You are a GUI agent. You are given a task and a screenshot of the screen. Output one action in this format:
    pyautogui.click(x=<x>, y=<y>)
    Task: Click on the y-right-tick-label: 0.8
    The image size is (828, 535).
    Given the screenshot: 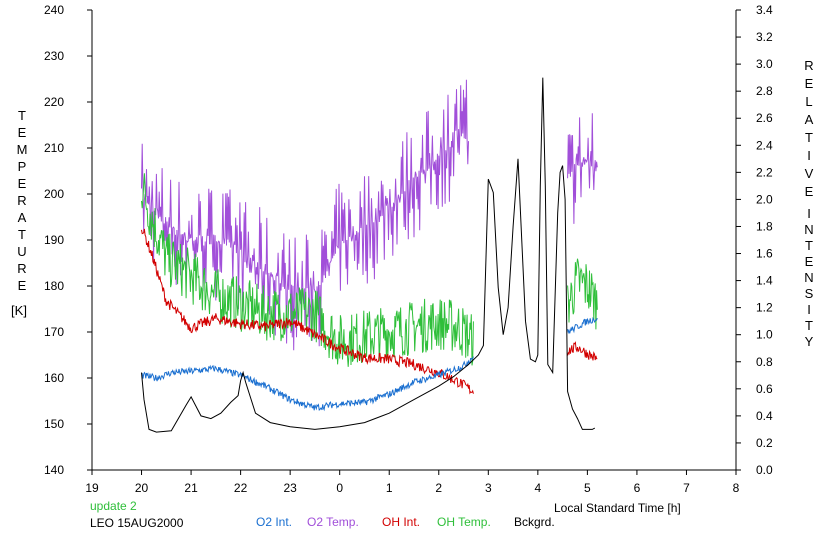 What is the action you would take?
    pyautogui.click(x=764, y=362)
    